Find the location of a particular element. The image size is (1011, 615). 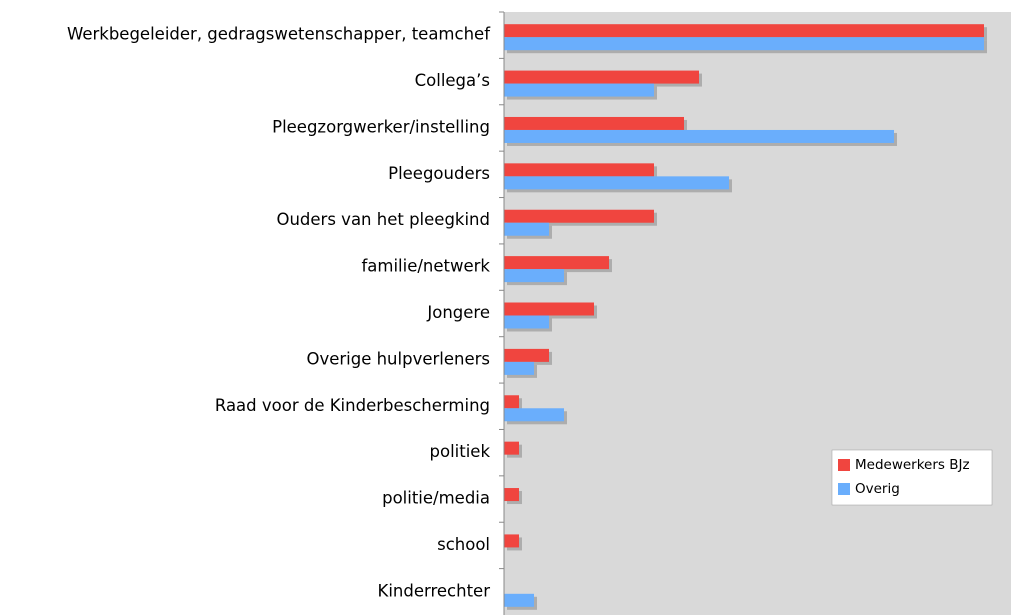

y-tick-label: politie/media is located at coordinates (436, 498).